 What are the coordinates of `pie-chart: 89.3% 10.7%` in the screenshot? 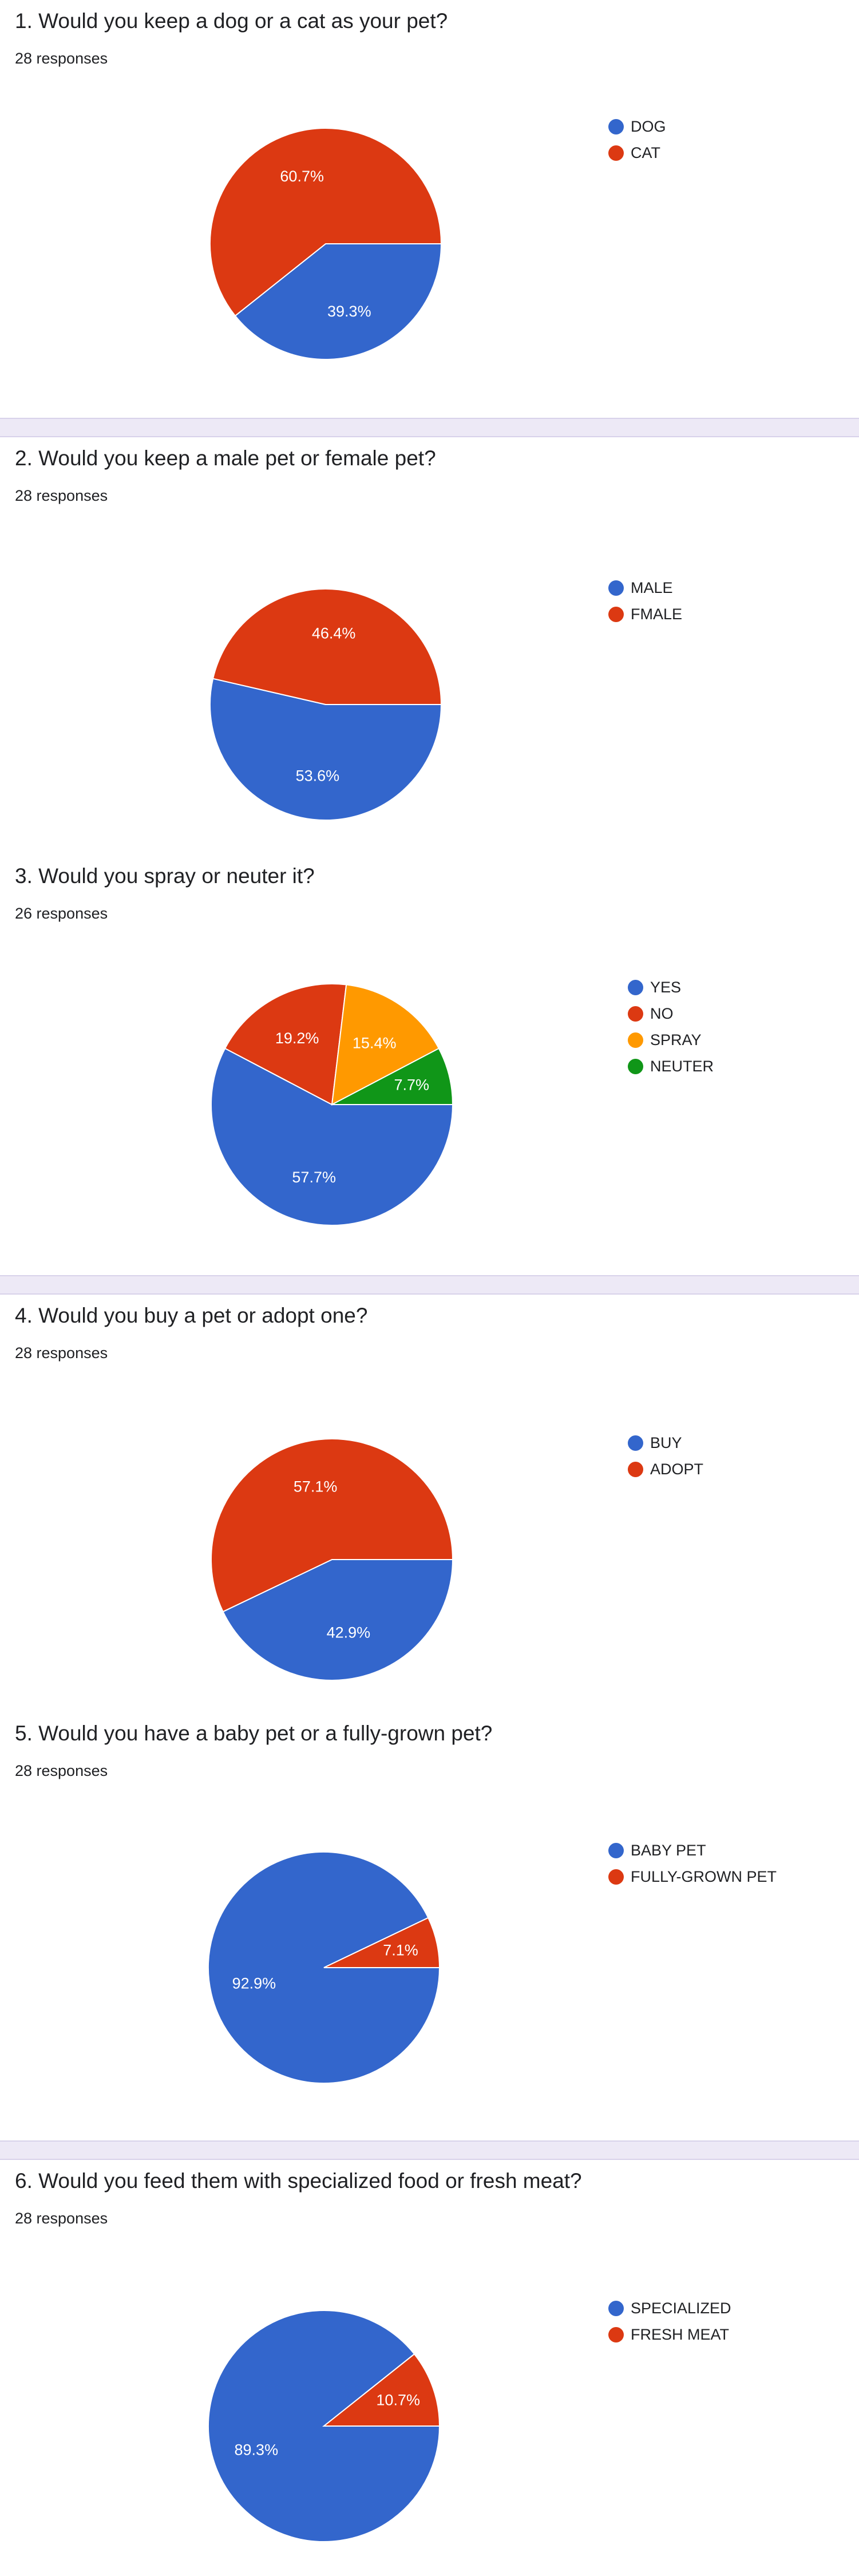 It's located at (324, 2426).